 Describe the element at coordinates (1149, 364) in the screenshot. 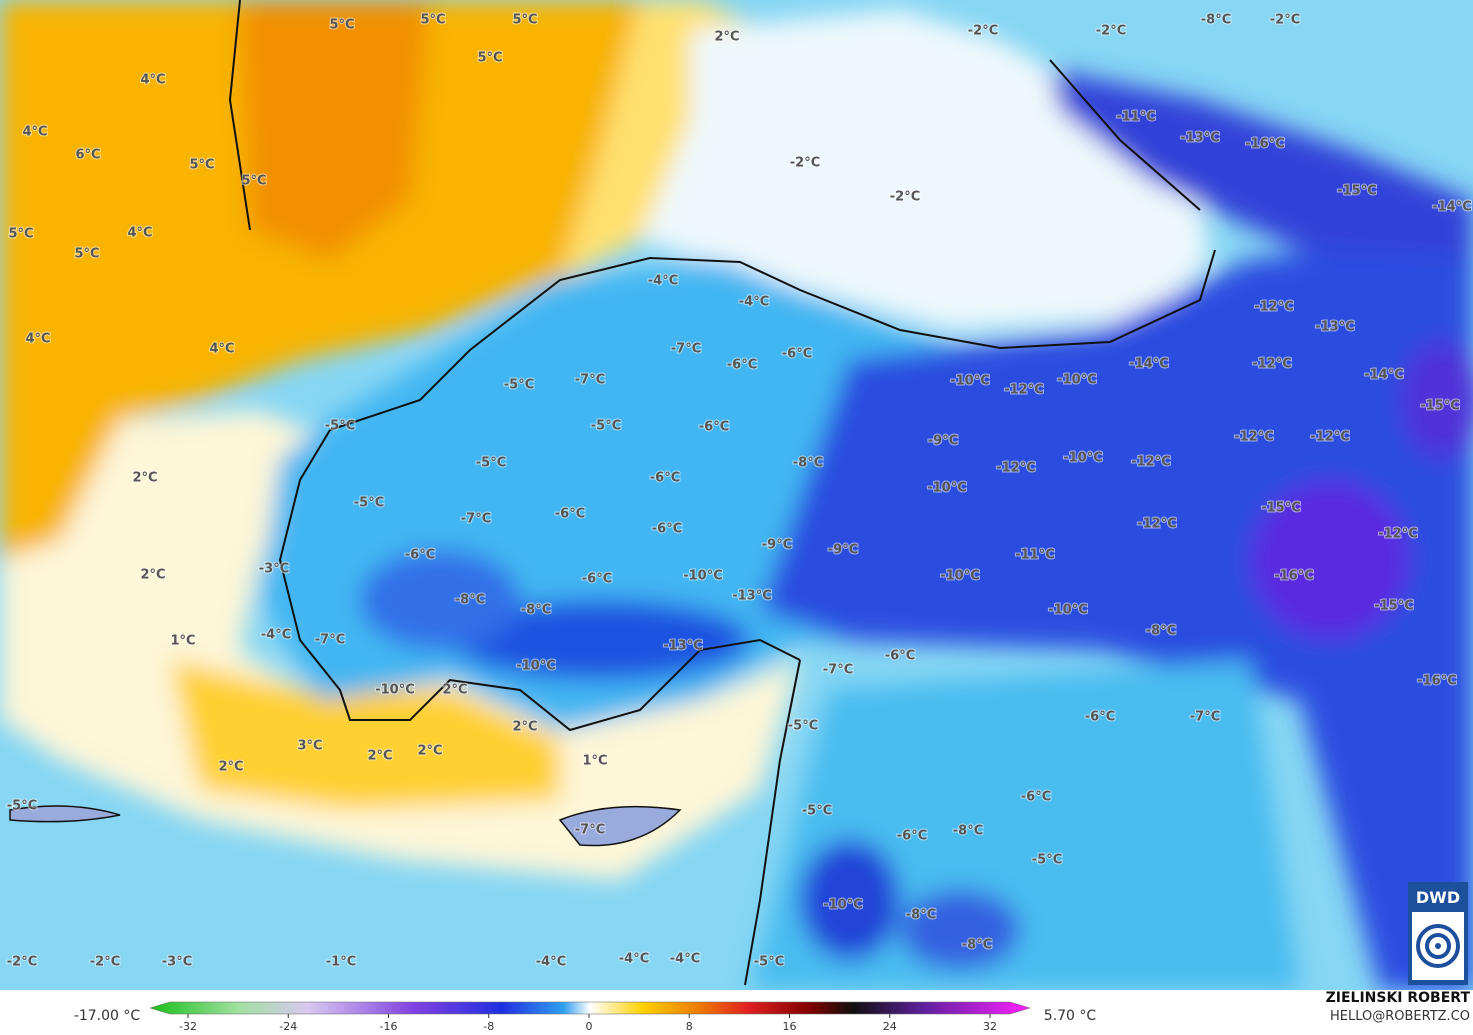

I see `temperature-label: -14°C` at that location.